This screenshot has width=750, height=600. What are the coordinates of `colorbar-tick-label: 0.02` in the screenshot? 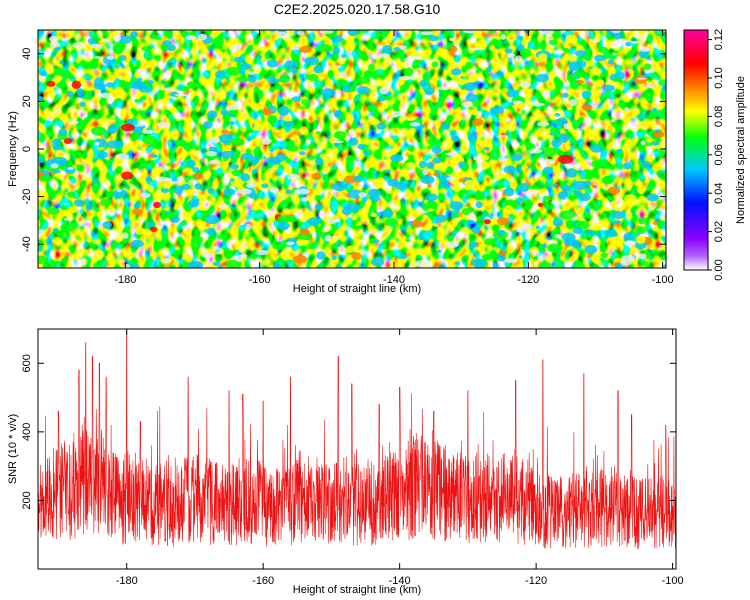 It's located at (719, 231).